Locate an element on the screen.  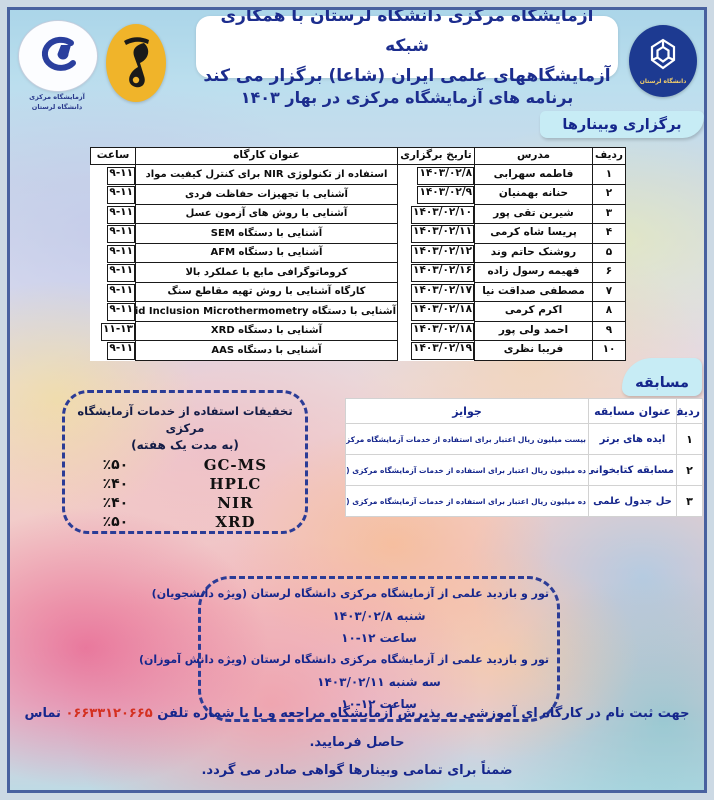
webinar-instructor: فاطمه سهرابی is located at coordinates (533, 174).